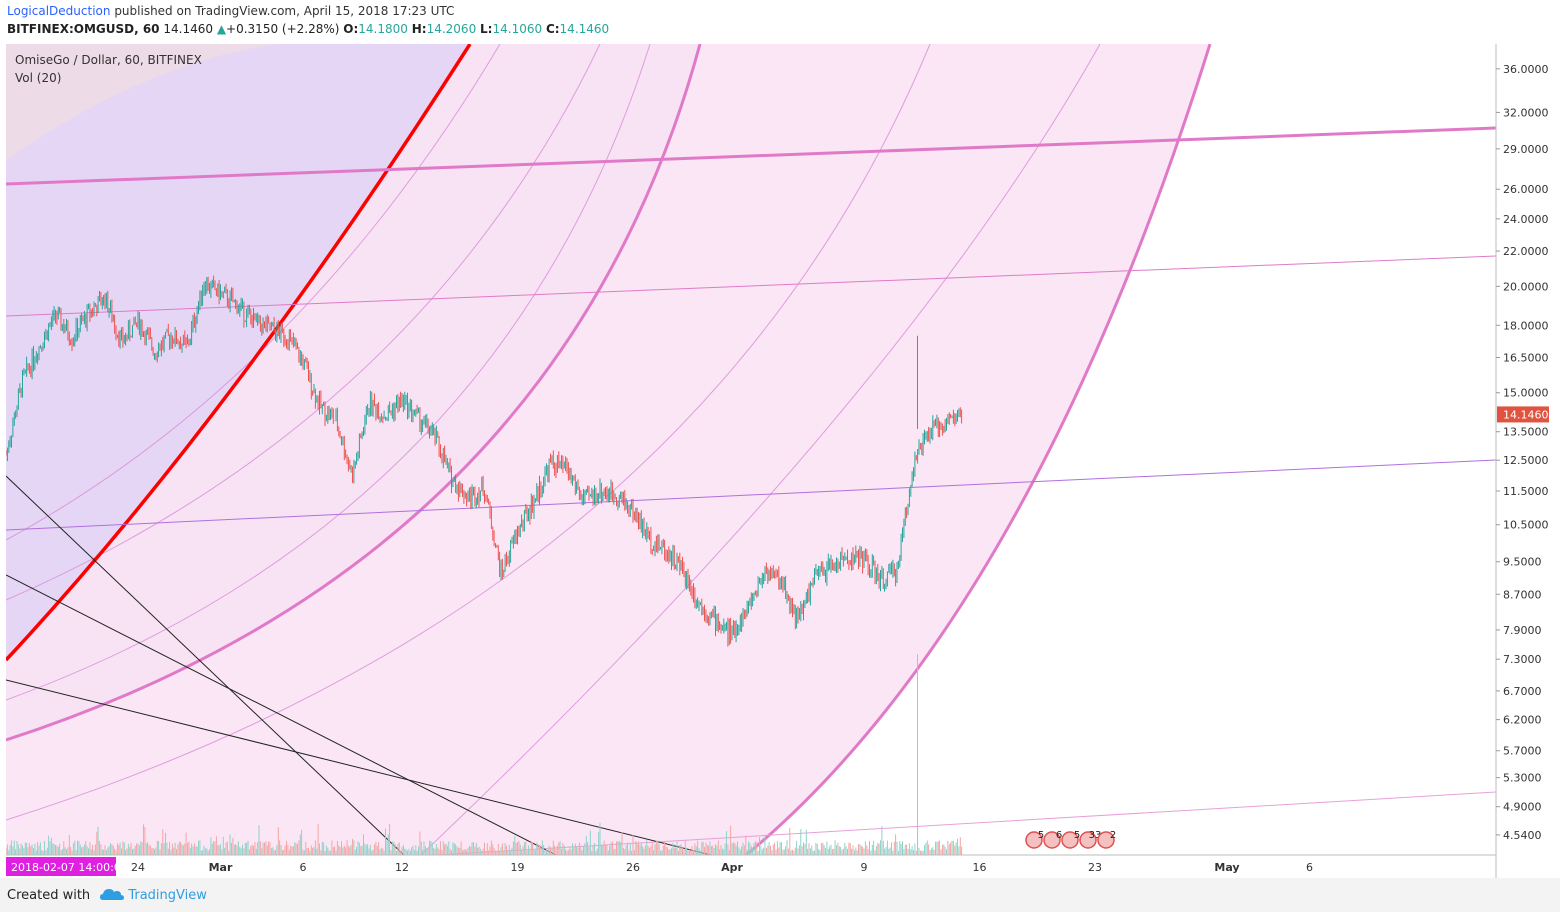 The image size is (1560, 912). Describe the element at coordinates (49, 895) in the screenshot. I see `created-with-text: Created with` at that location.